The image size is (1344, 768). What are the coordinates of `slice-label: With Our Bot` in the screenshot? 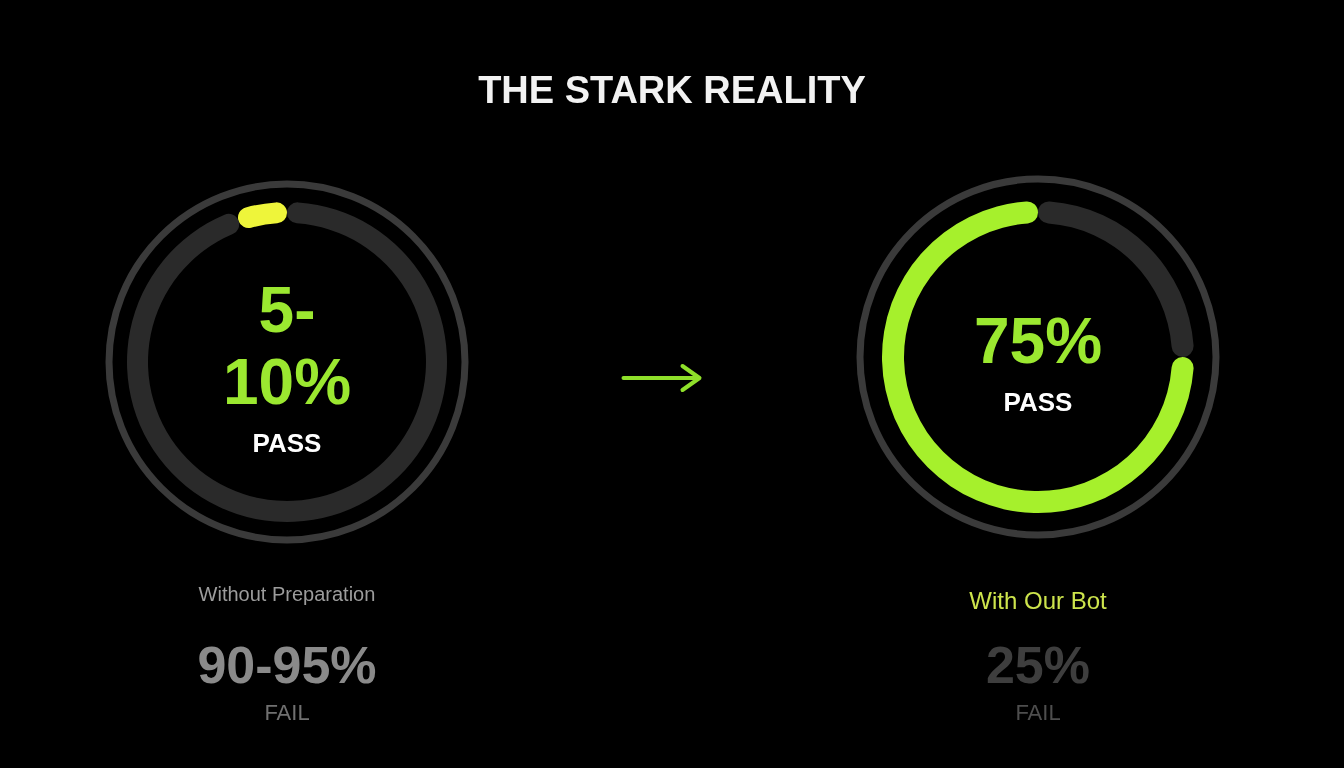 It's located at (1038, 600).